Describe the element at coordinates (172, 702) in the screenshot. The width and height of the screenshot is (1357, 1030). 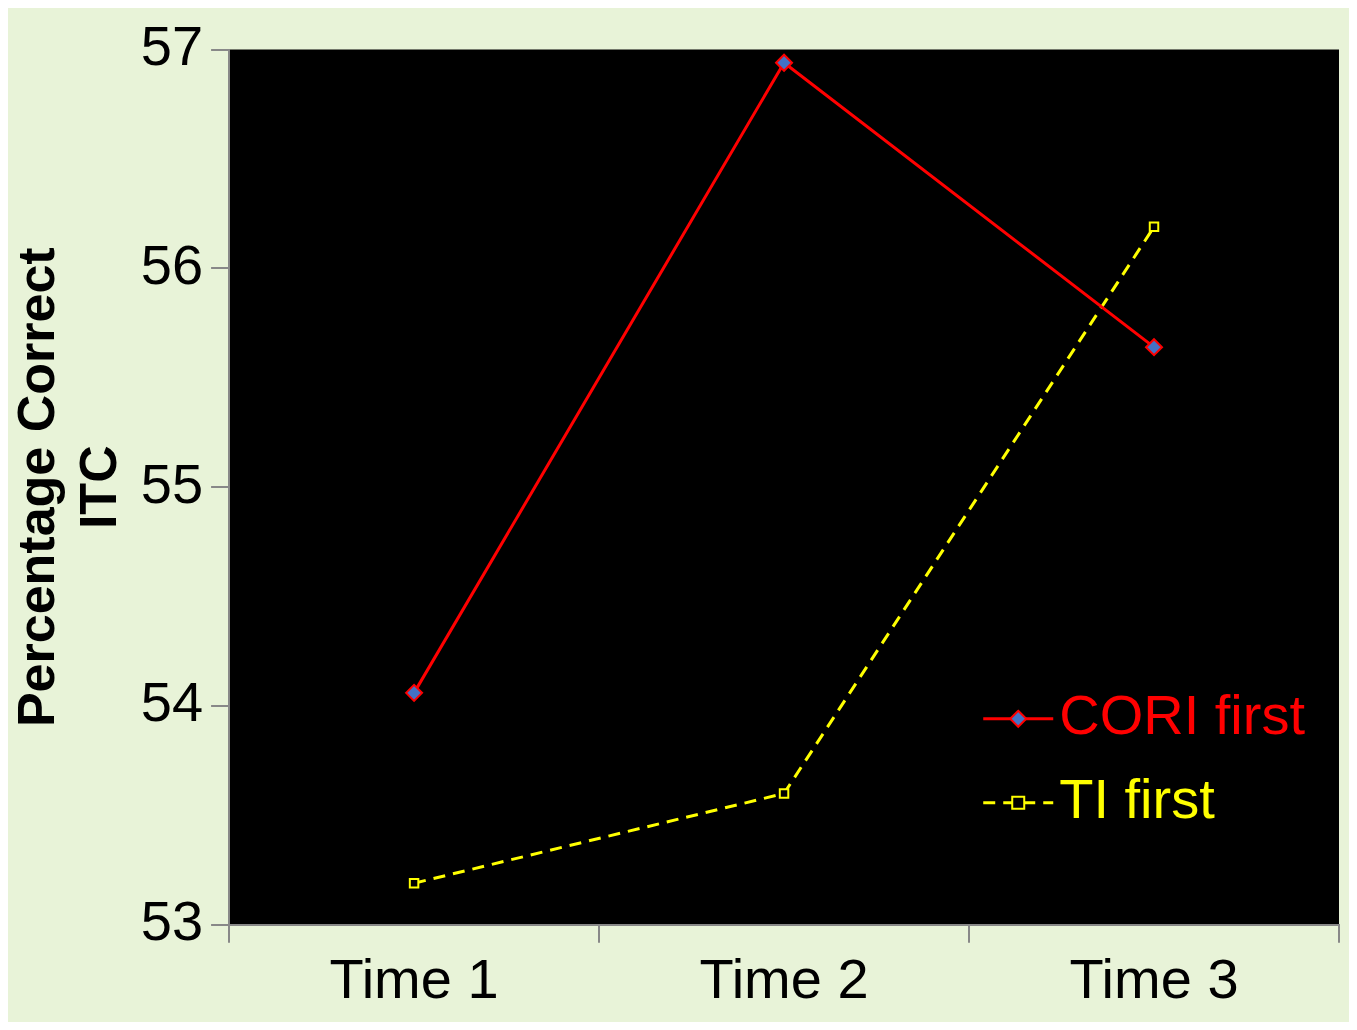
I see `y-tick-label: 54` at that location.